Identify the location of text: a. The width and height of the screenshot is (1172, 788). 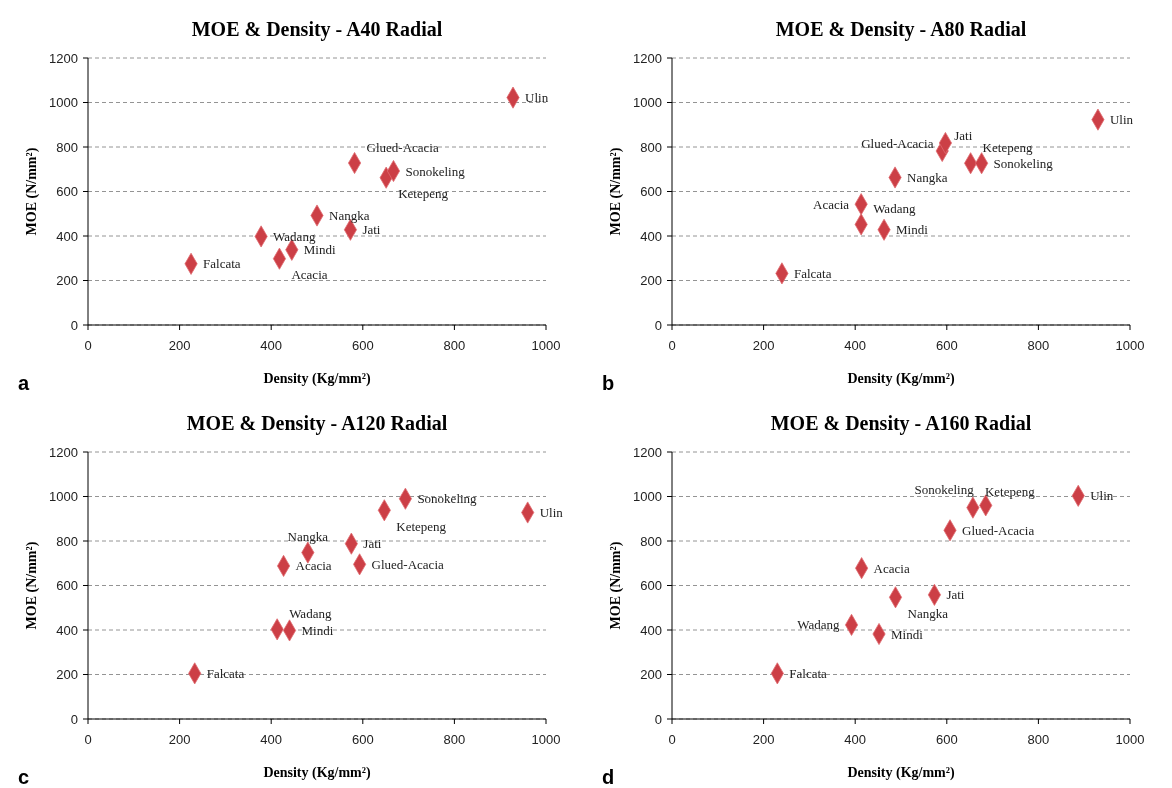
(24, 383).